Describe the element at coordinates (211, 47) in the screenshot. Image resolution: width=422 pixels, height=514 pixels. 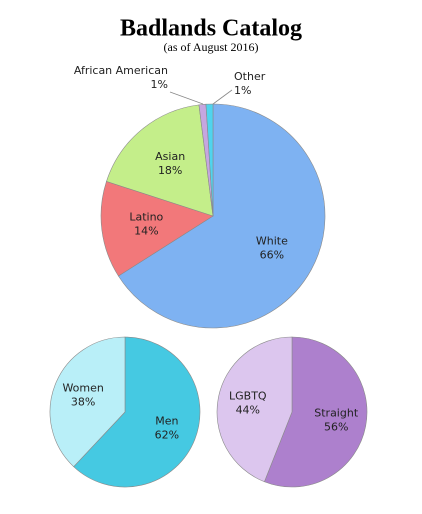
I see `chart-subtitle: (as of August 2016)` at that location.